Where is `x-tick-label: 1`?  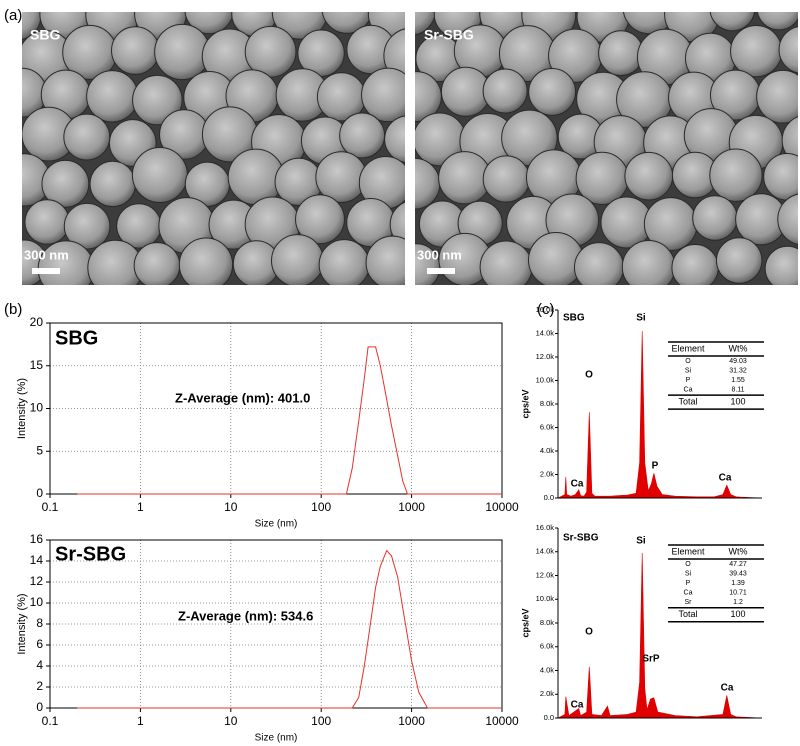 x-tick-label: 1 is located at coordinates (140, 721).